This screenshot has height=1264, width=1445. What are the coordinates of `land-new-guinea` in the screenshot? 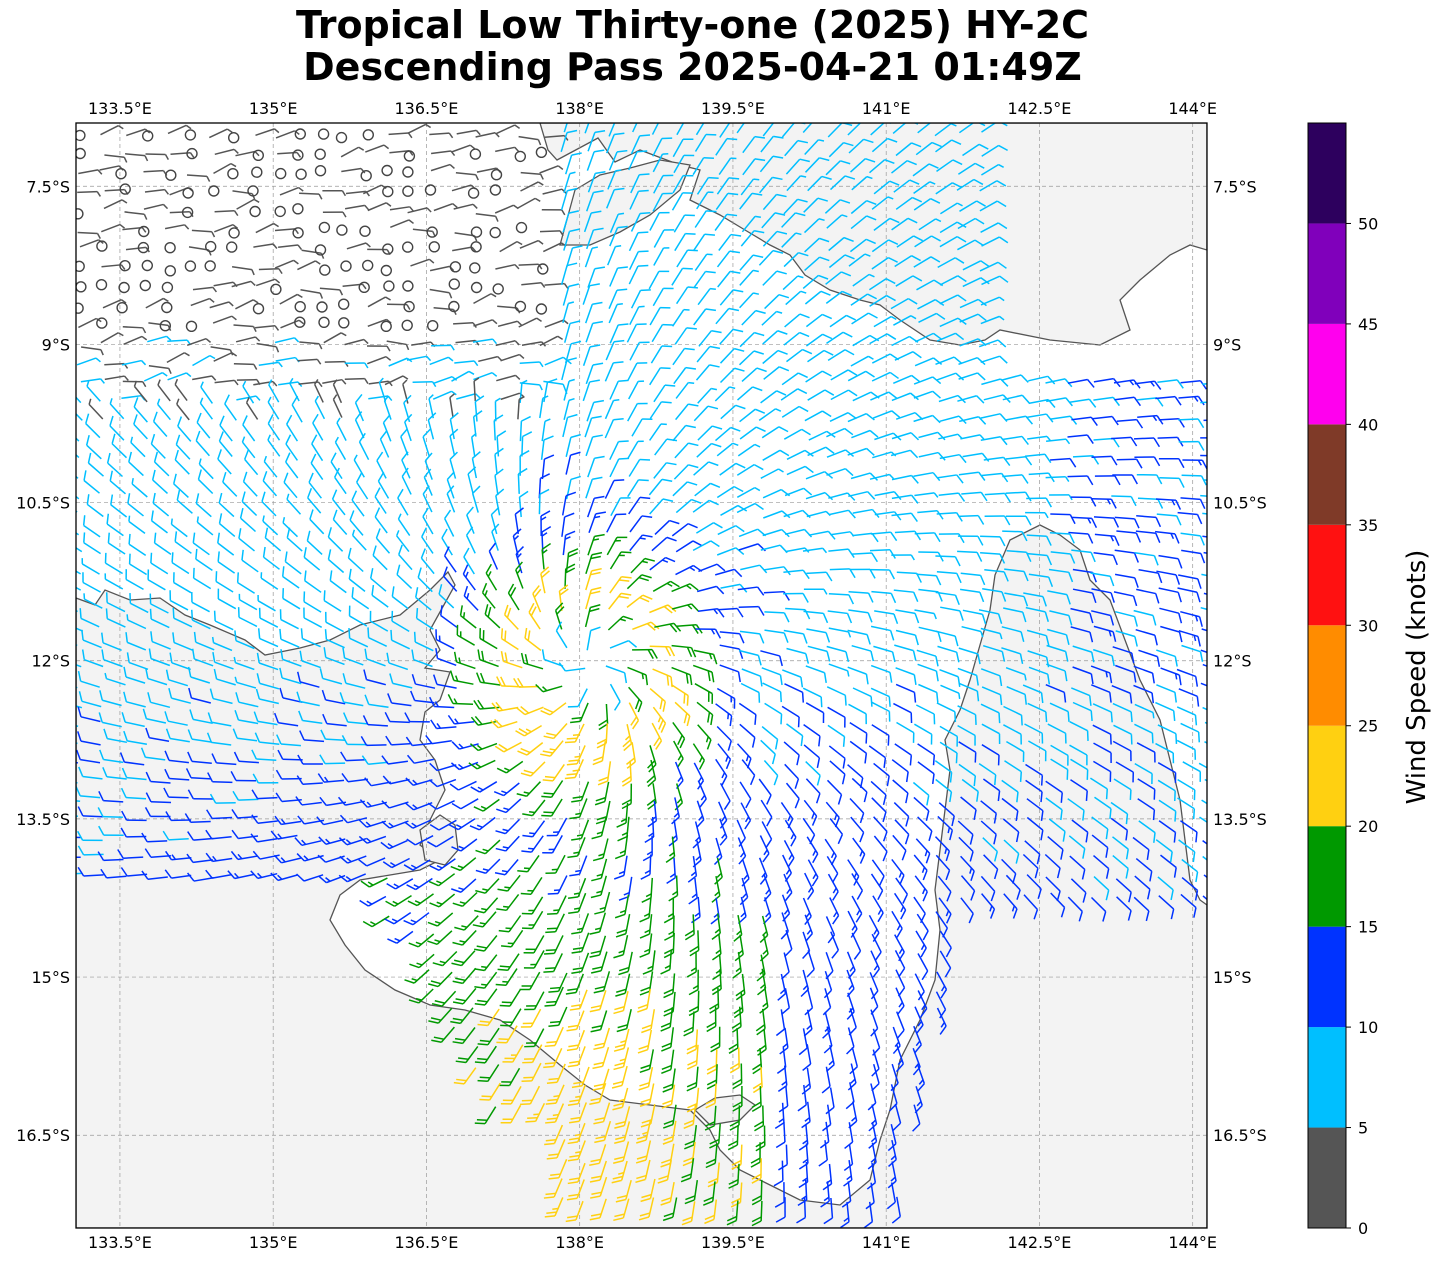 It's located at (873, 234).